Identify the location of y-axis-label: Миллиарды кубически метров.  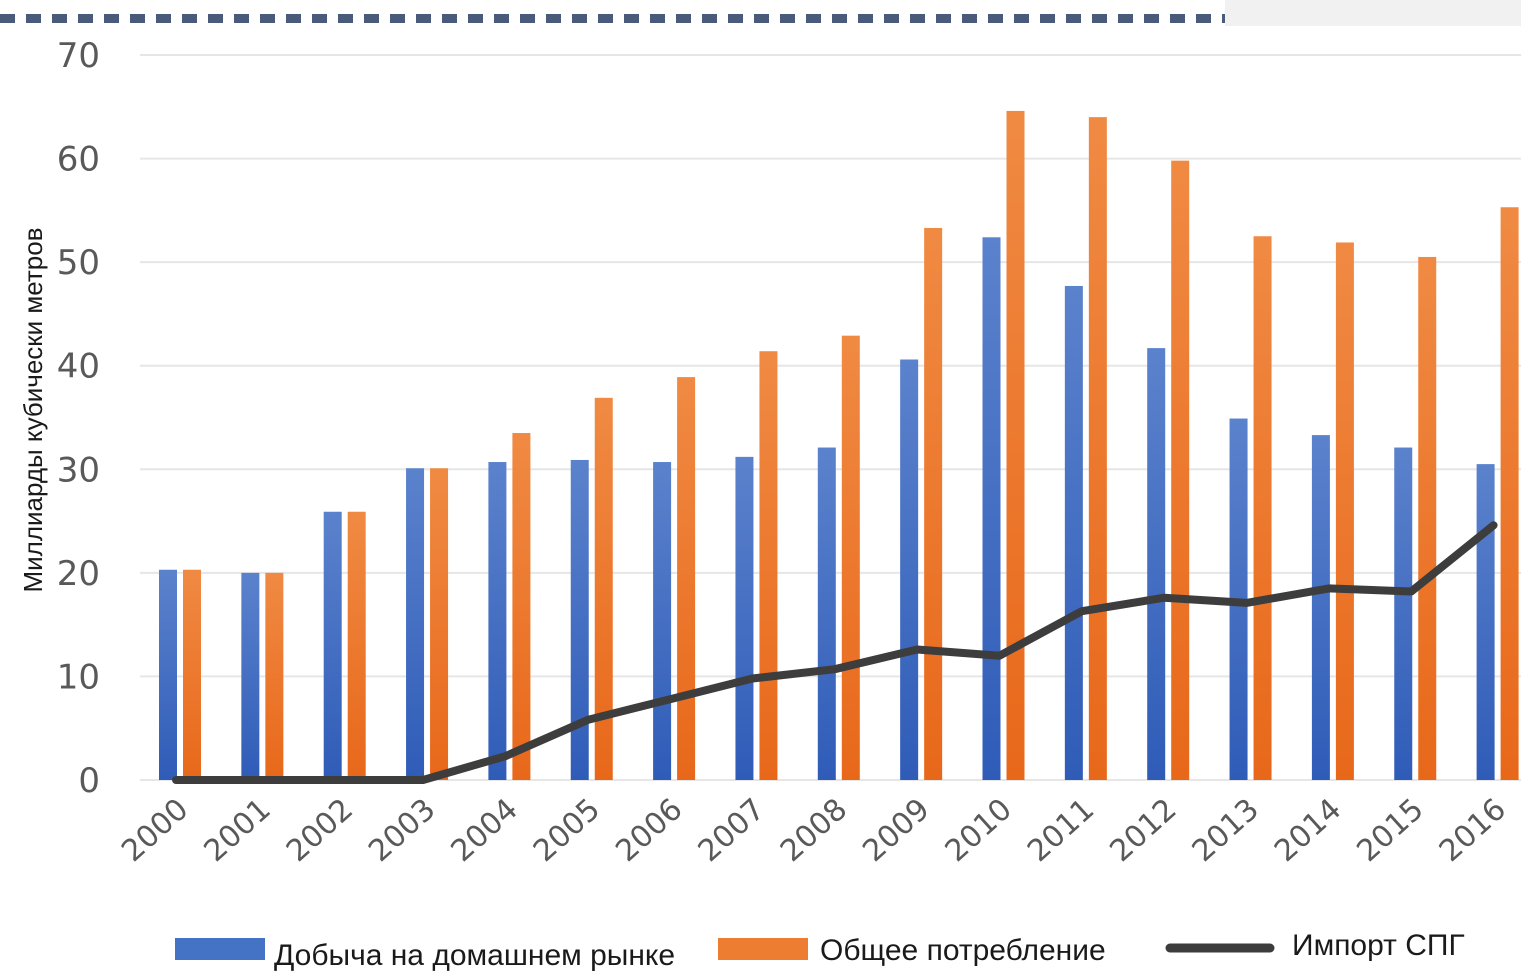
(33, 409).